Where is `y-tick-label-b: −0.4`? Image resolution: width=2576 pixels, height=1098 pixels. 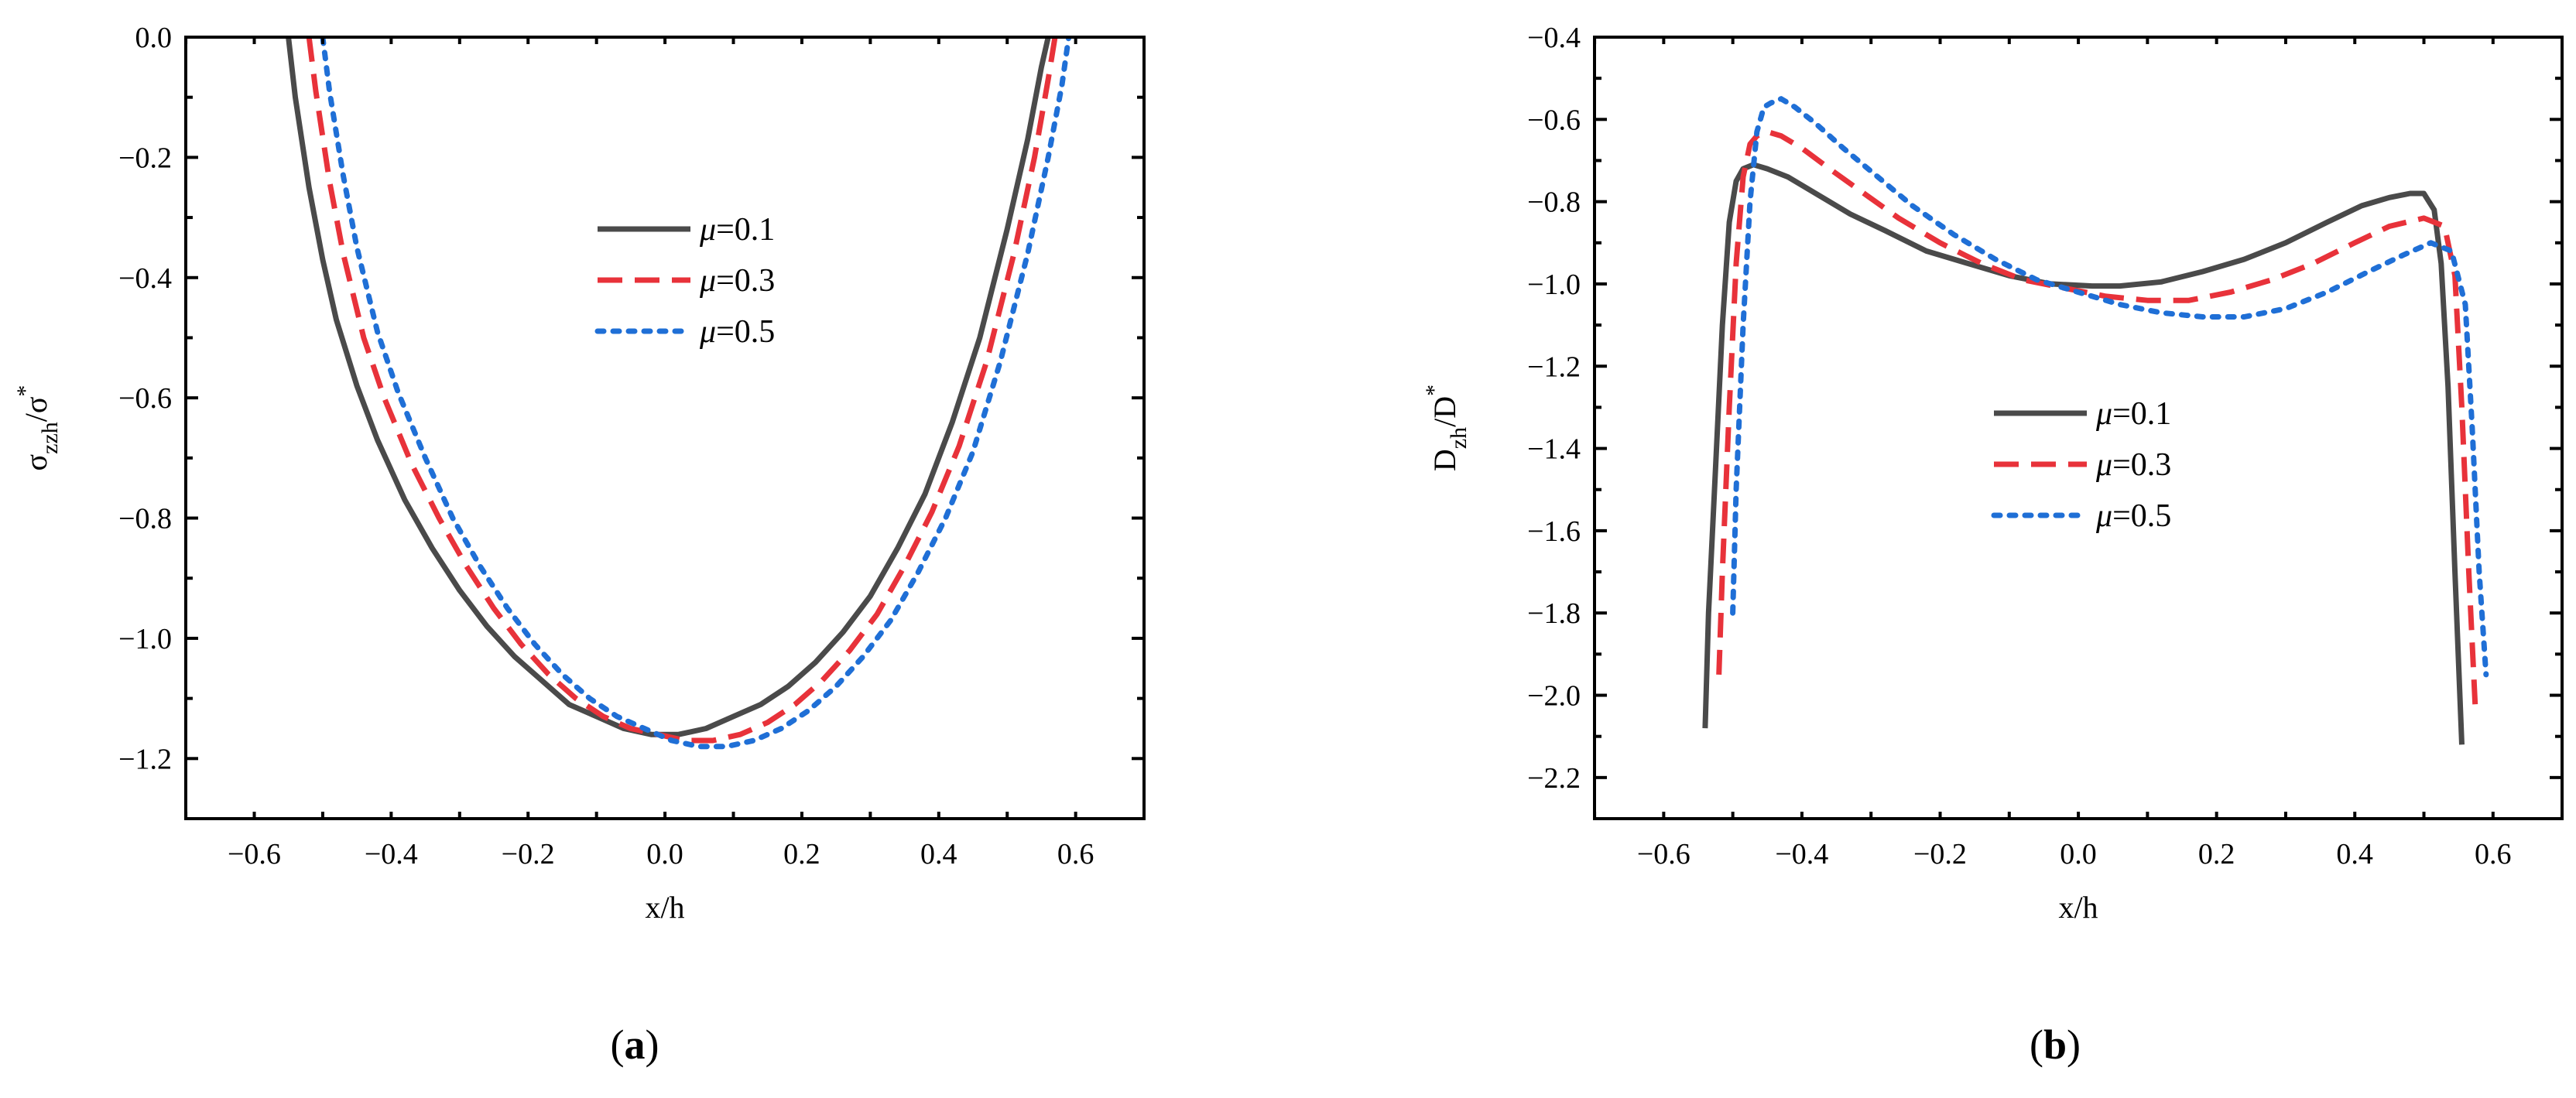
y-tick-label-b: −0.4 is located at coordinates (1554, 38).